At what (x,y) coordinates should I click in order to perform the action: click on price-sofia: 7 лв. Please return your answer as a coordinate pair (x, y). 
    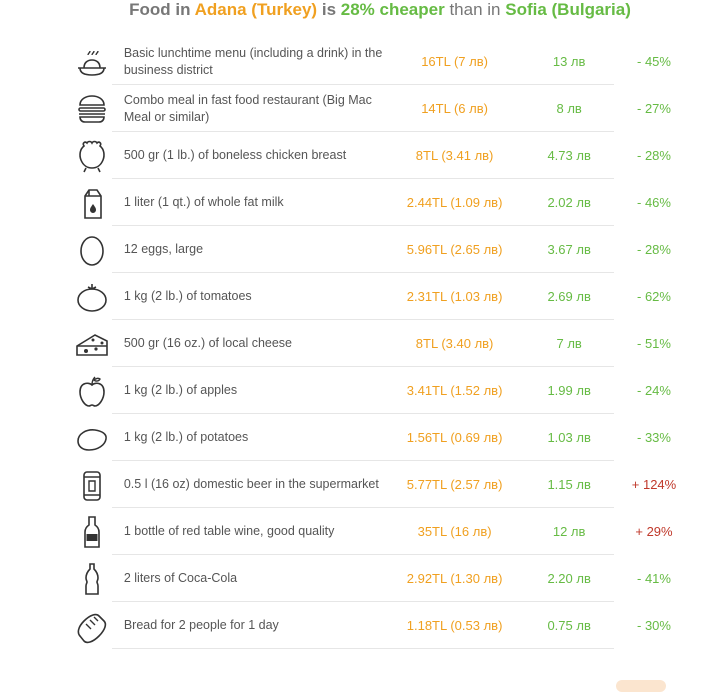
    Looking at the image, I should click on (569, 343).